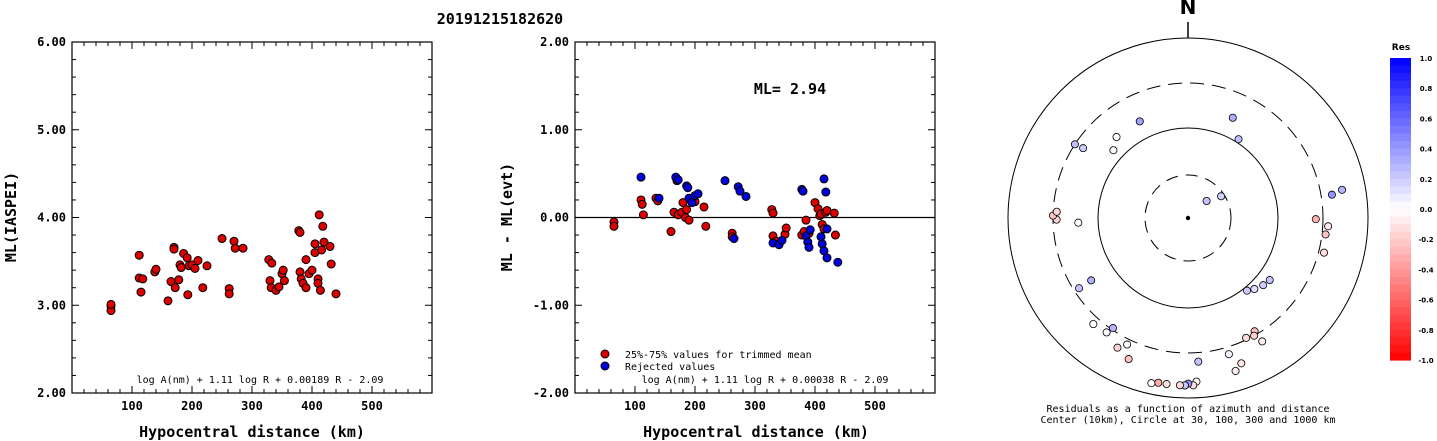 Image resolution: width=1437 pixels, height=441 pixels. What do you see at coordinates (51, 305) in the screenshot?
I see `p1-ytick-label: 3.00` at bounding box center [51, 305].